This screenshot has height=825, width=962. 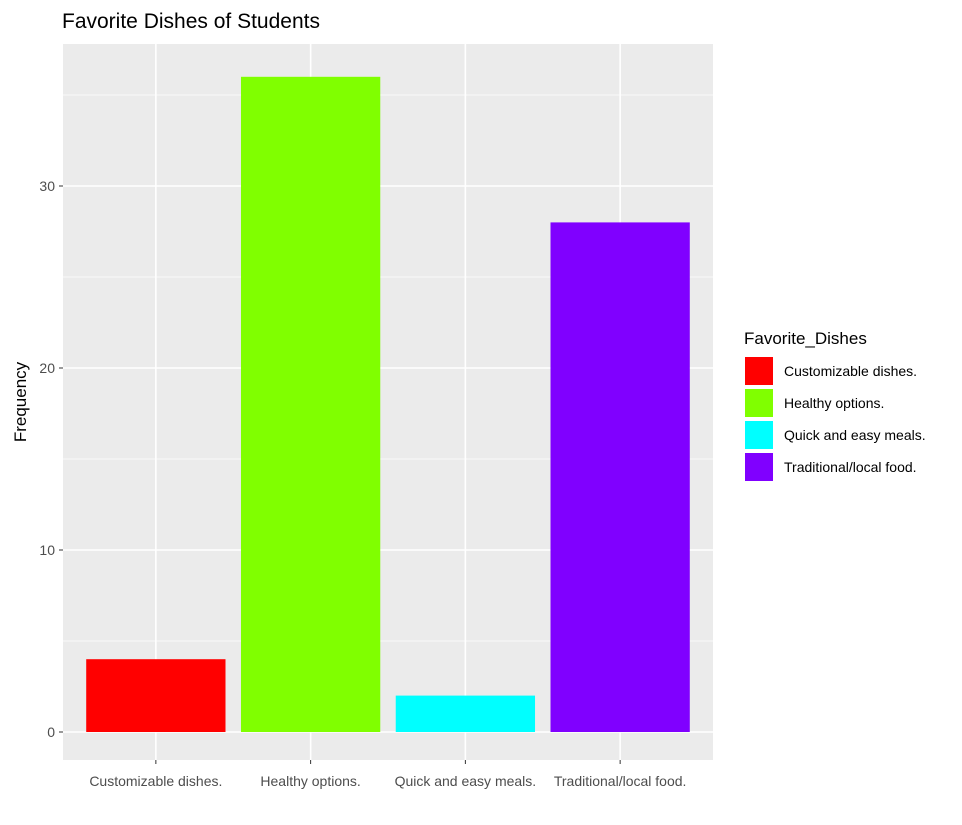 I want to click on y-tick-label: 10, so click(x=47, y=550).